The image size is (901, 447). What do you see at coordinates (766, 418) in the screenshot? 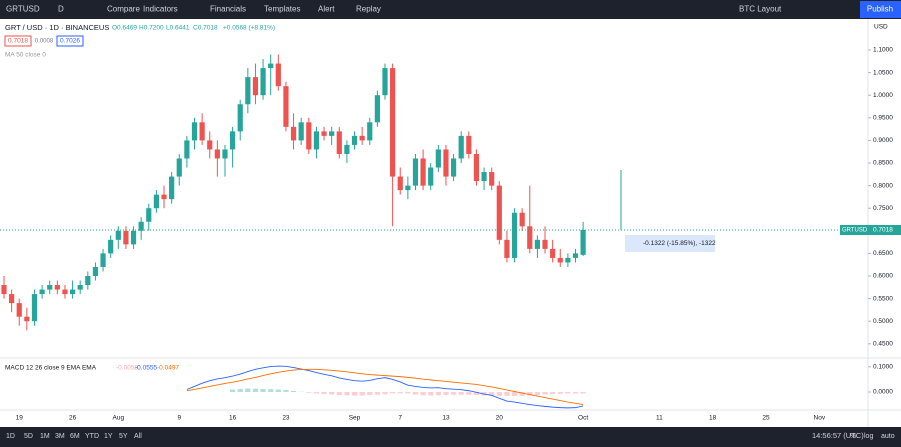
I see `time-tick-label: 25` at bounding box center [766, 418].